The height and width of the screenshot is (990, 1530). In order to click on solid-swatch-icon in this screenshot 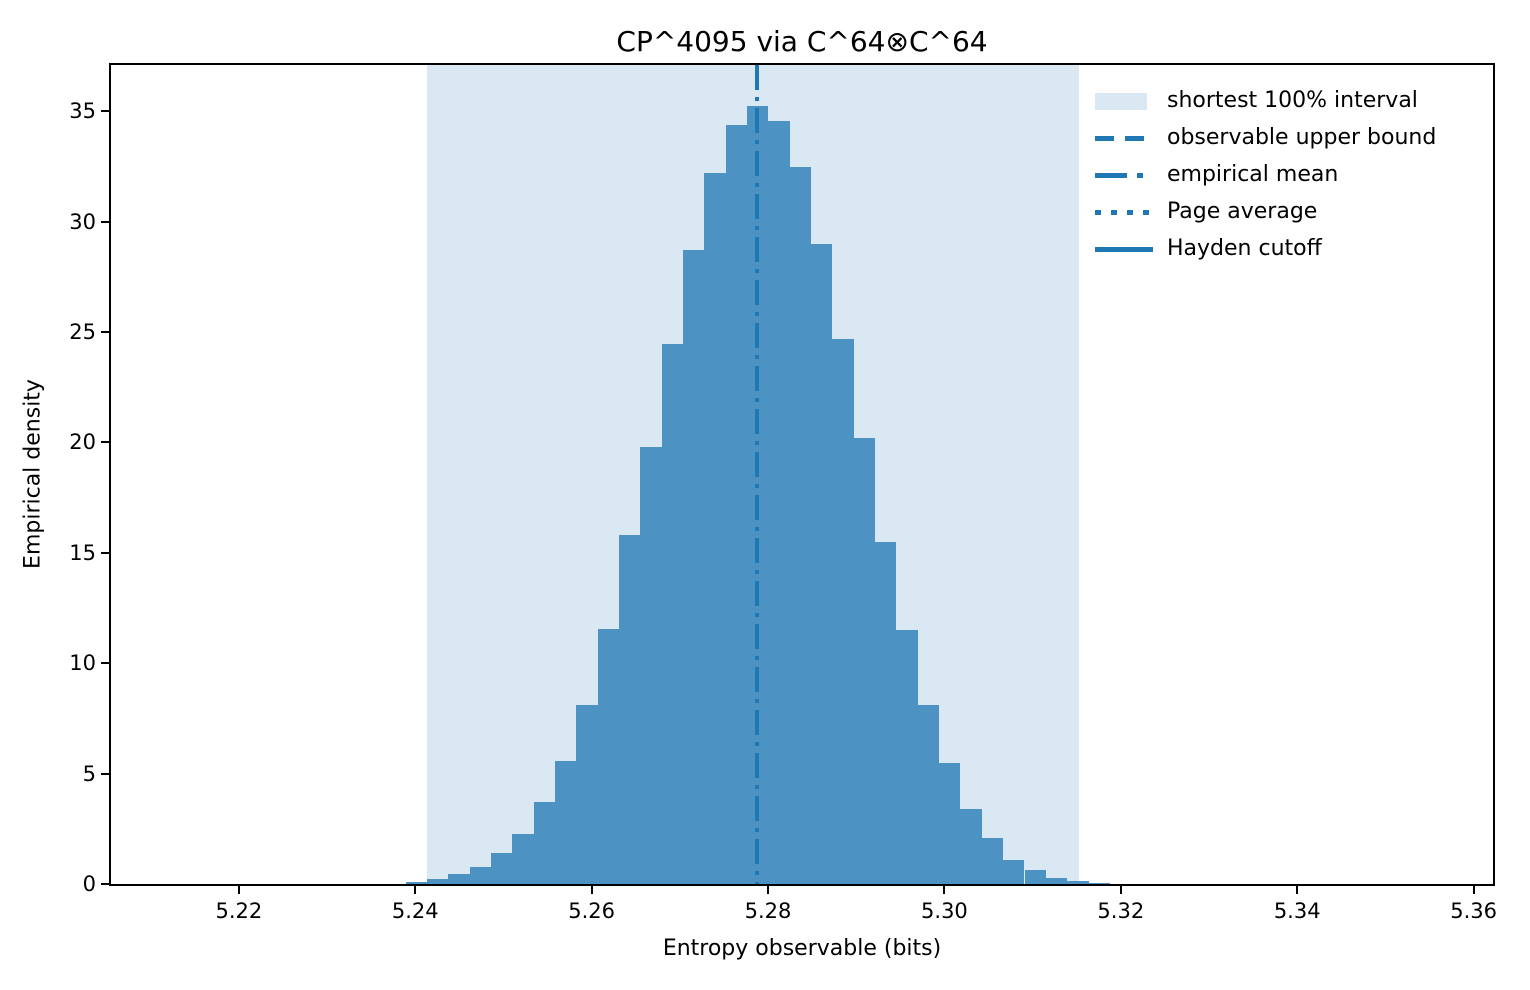, I will do `click(1124, 249)`.